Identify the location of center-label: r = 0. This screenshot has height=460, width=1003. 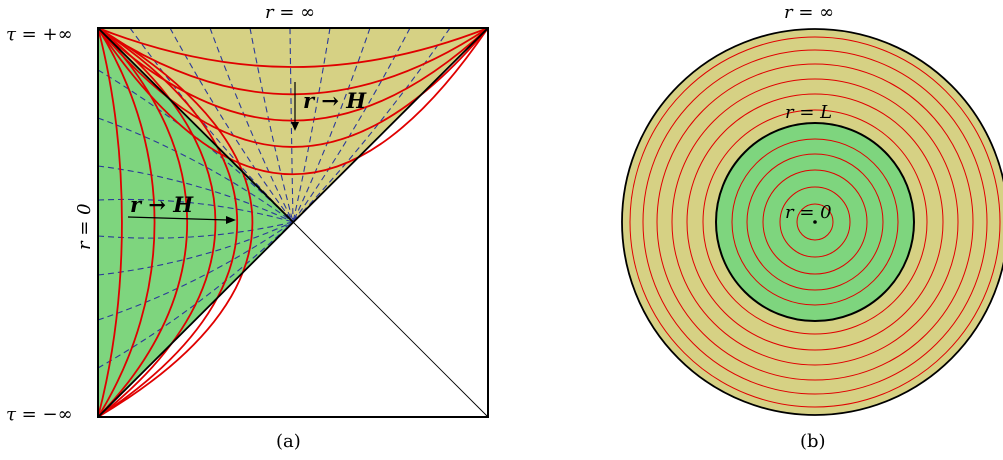
(808, 212).